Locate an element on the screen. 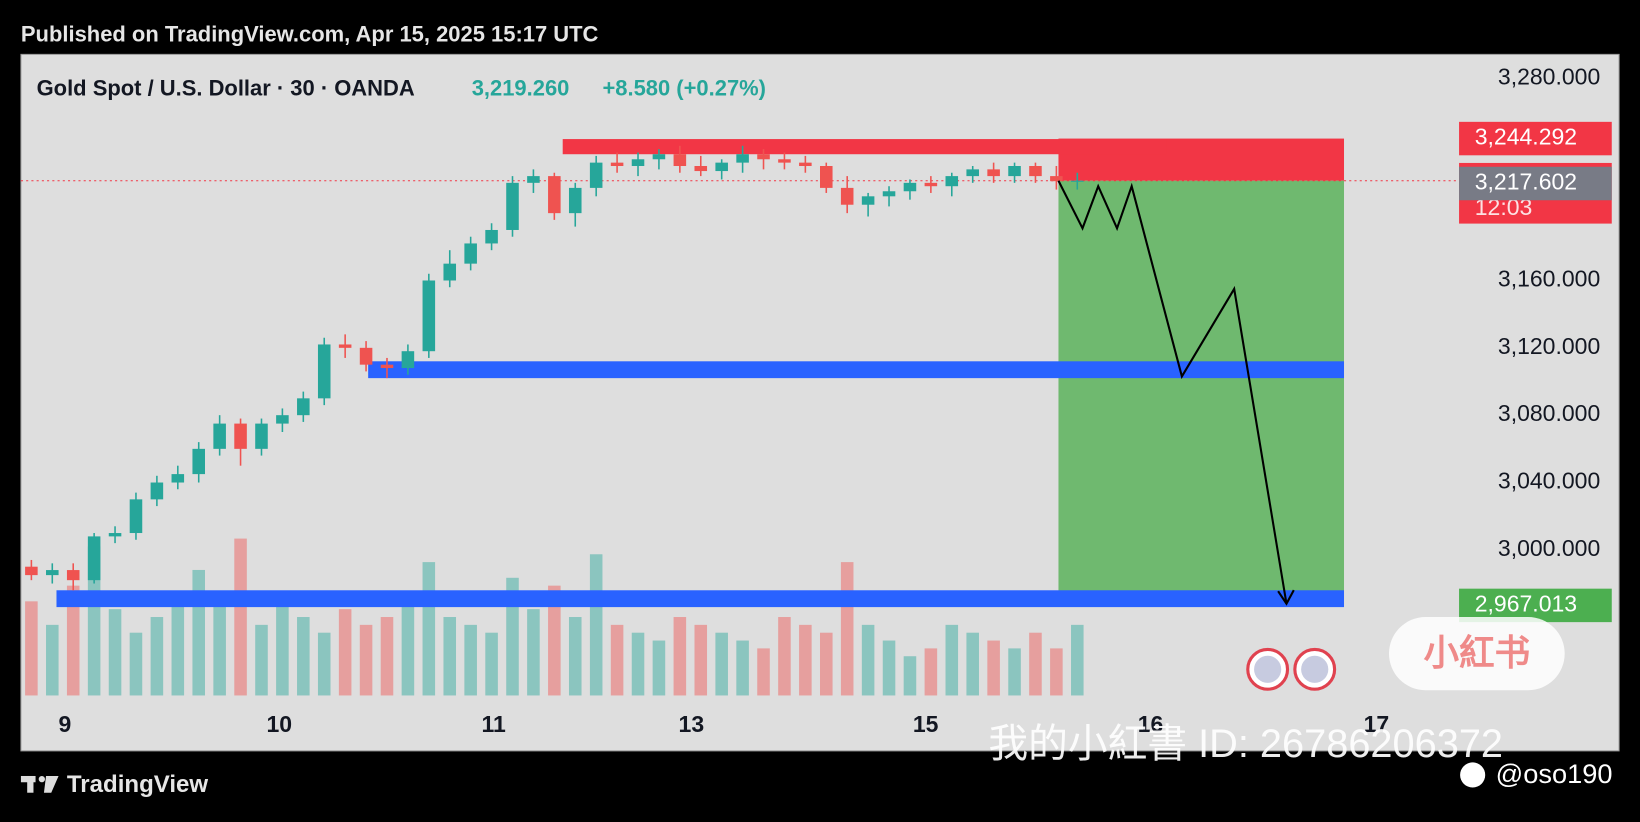 The image size is (1640, 822). x-tick-label: 11 is located at coordinates (494, 724).